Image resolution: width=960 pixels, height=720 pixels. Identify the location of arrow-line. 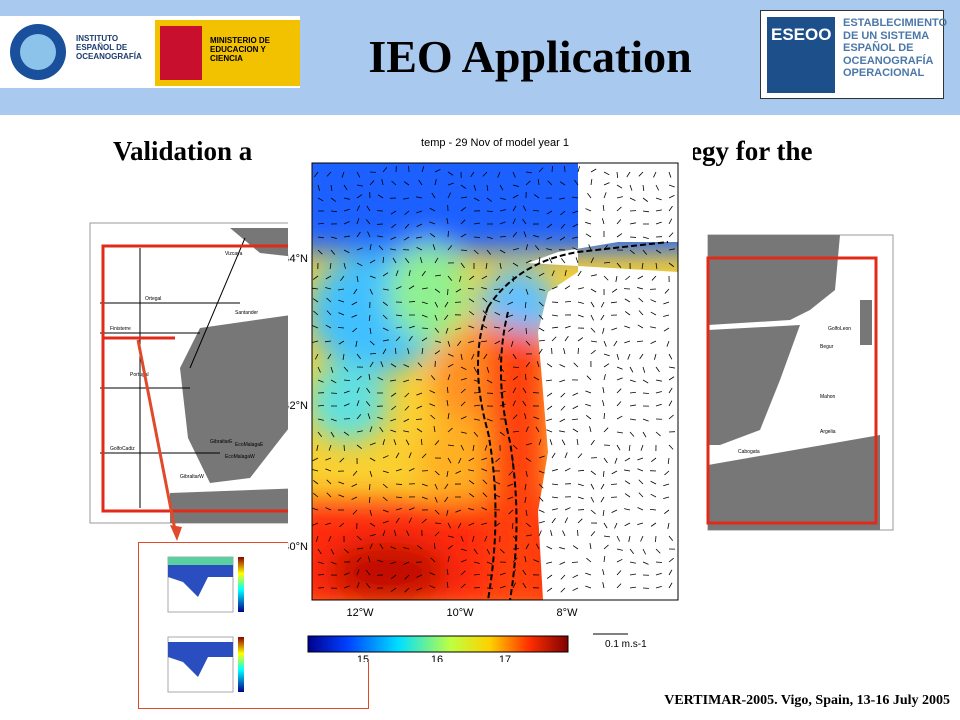
(156, 435).